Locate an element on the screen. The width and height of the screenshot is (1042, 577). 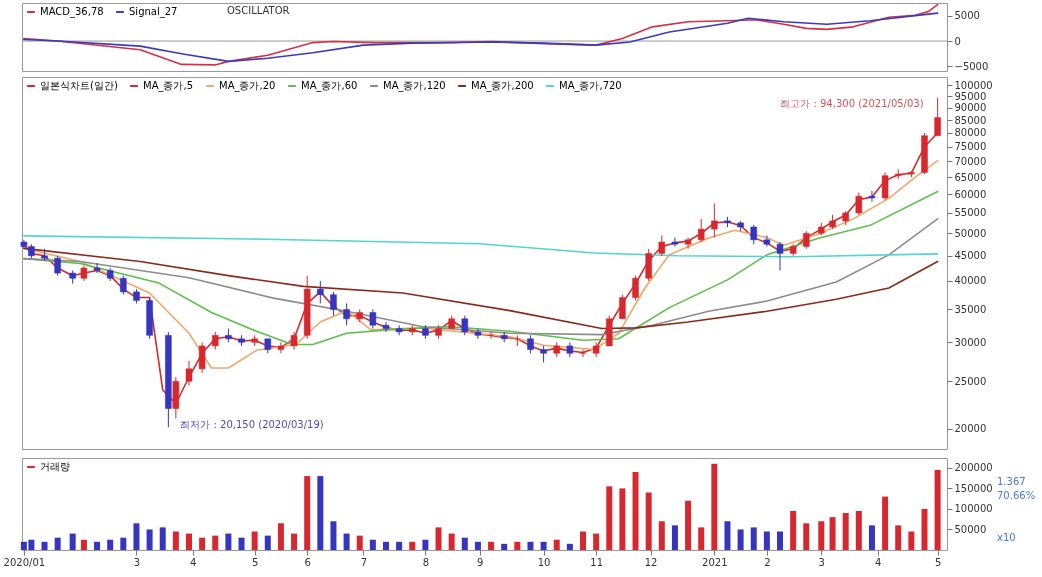
legend-label: MA_종가,20 is located at coordinates (247, 86).